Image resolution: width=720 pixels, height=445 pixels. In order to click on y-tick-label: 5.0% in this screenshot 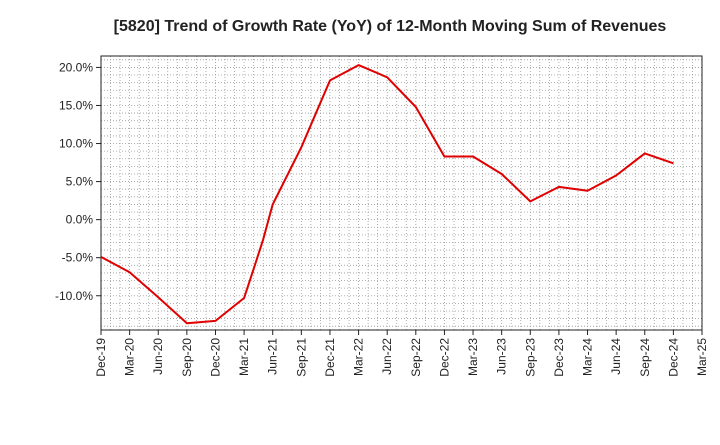, I will do `click(80, 182)`.